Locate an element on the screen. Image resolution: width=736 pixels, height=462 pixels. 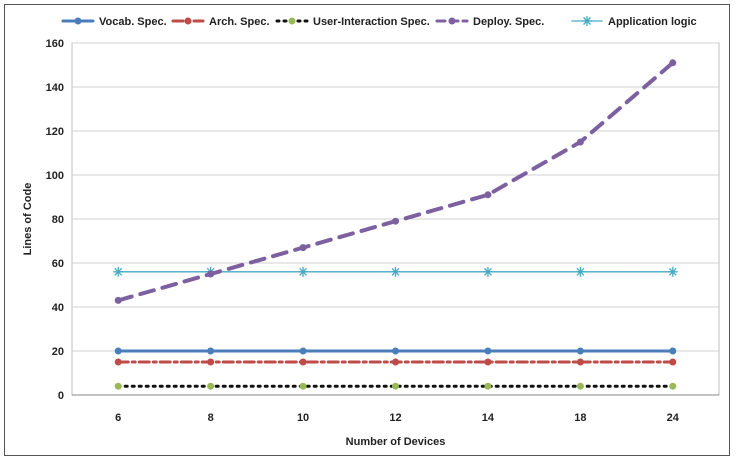
y-tick-label-20: 20 is located at coordinates (58, 352).